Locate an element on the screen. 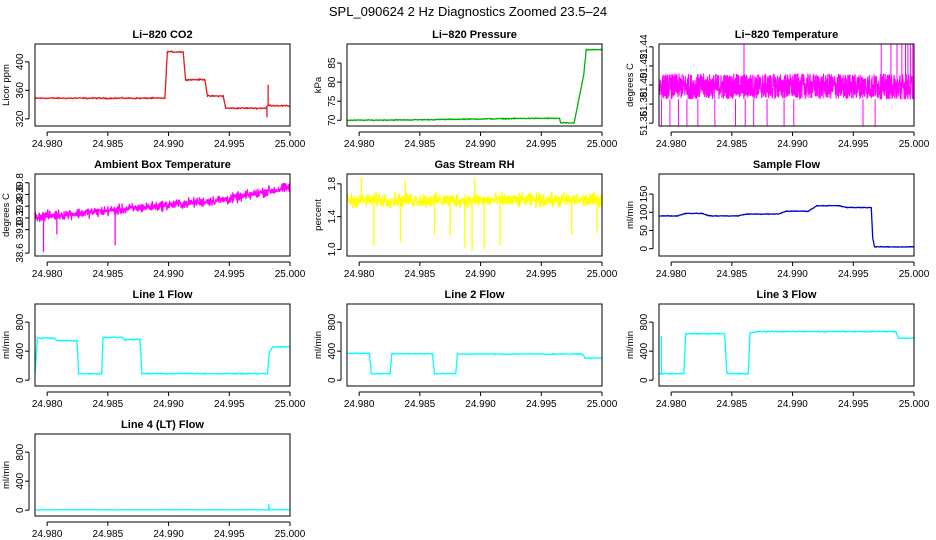 Image resolution: width=936 pixels, height=540 pixels. panel-title: Li−820 Pressure is located at coordinates (474, 35).